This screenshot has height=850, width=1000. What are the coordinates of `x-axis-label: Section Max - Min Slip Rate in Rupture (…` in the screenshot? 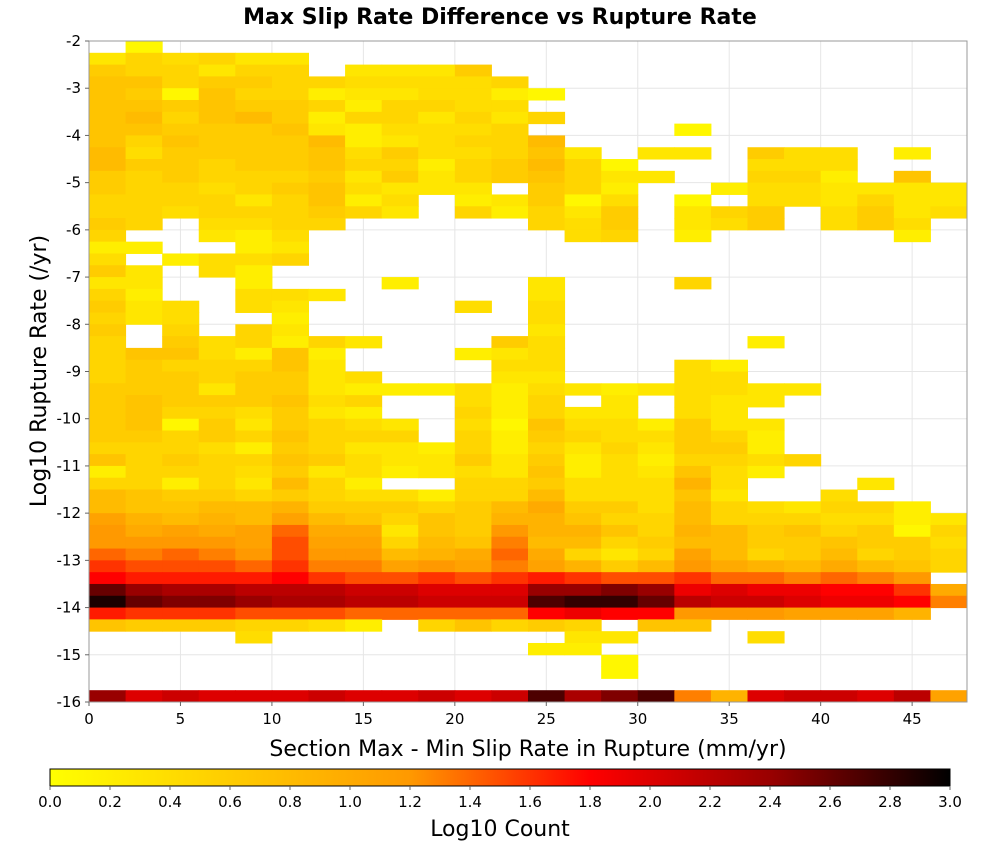 It's located at (527, 749).